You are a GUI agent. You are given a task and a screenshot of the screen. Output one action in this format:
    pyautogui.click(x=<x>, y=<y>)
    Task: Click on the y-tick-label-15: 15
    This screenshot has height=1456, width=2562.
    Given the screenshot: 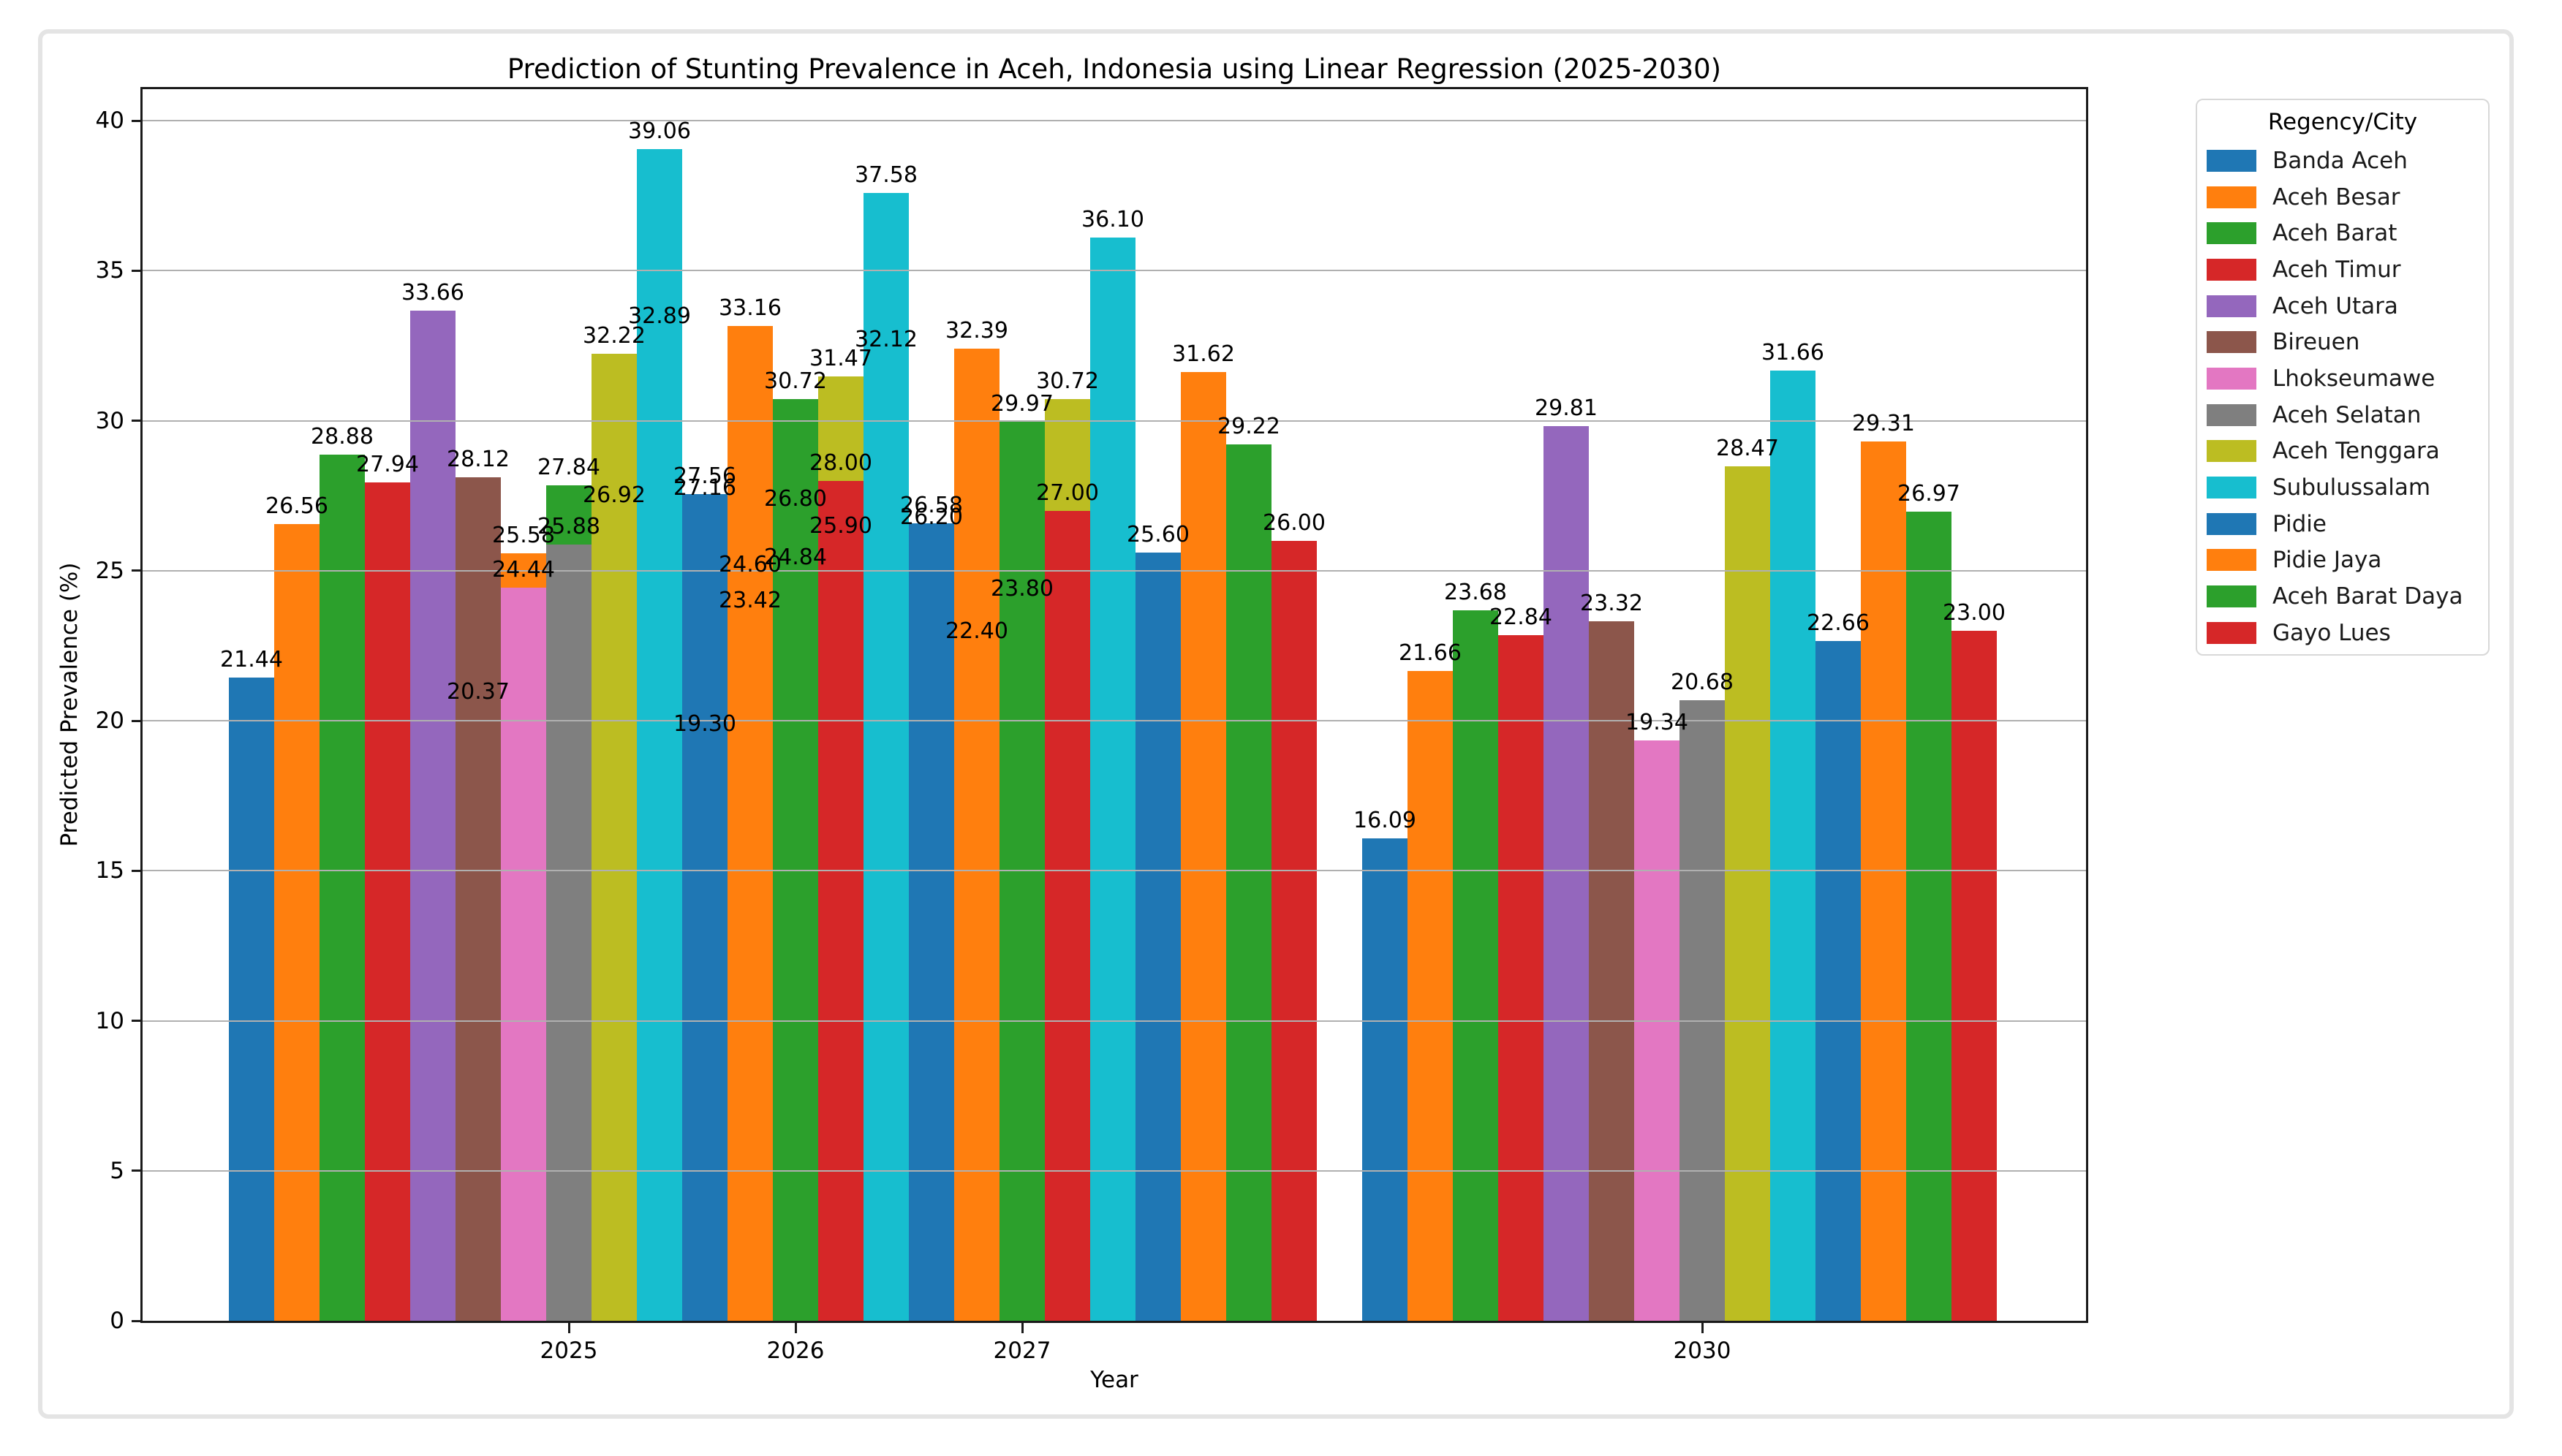 What is the action you would take?
    pyautogui.click(x=109, y=870)
    